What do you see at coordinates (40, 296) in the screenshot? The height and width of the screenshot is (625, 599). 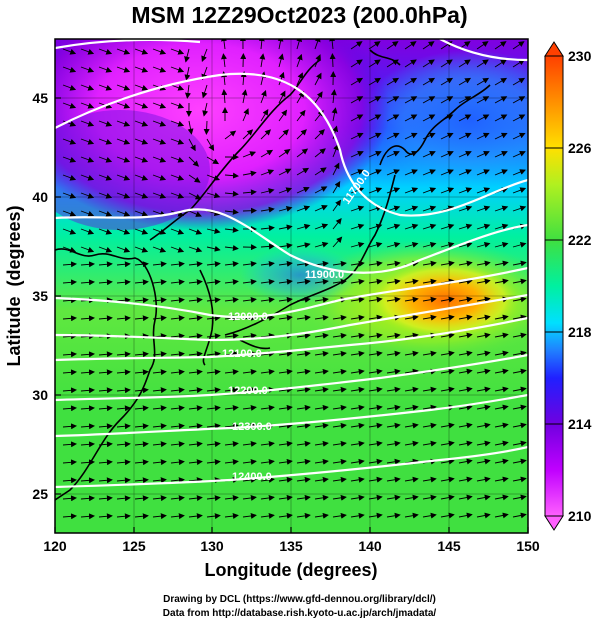 I see `y-tick-labels: 25 30 35 40 45` at bounding box center [40, 296].